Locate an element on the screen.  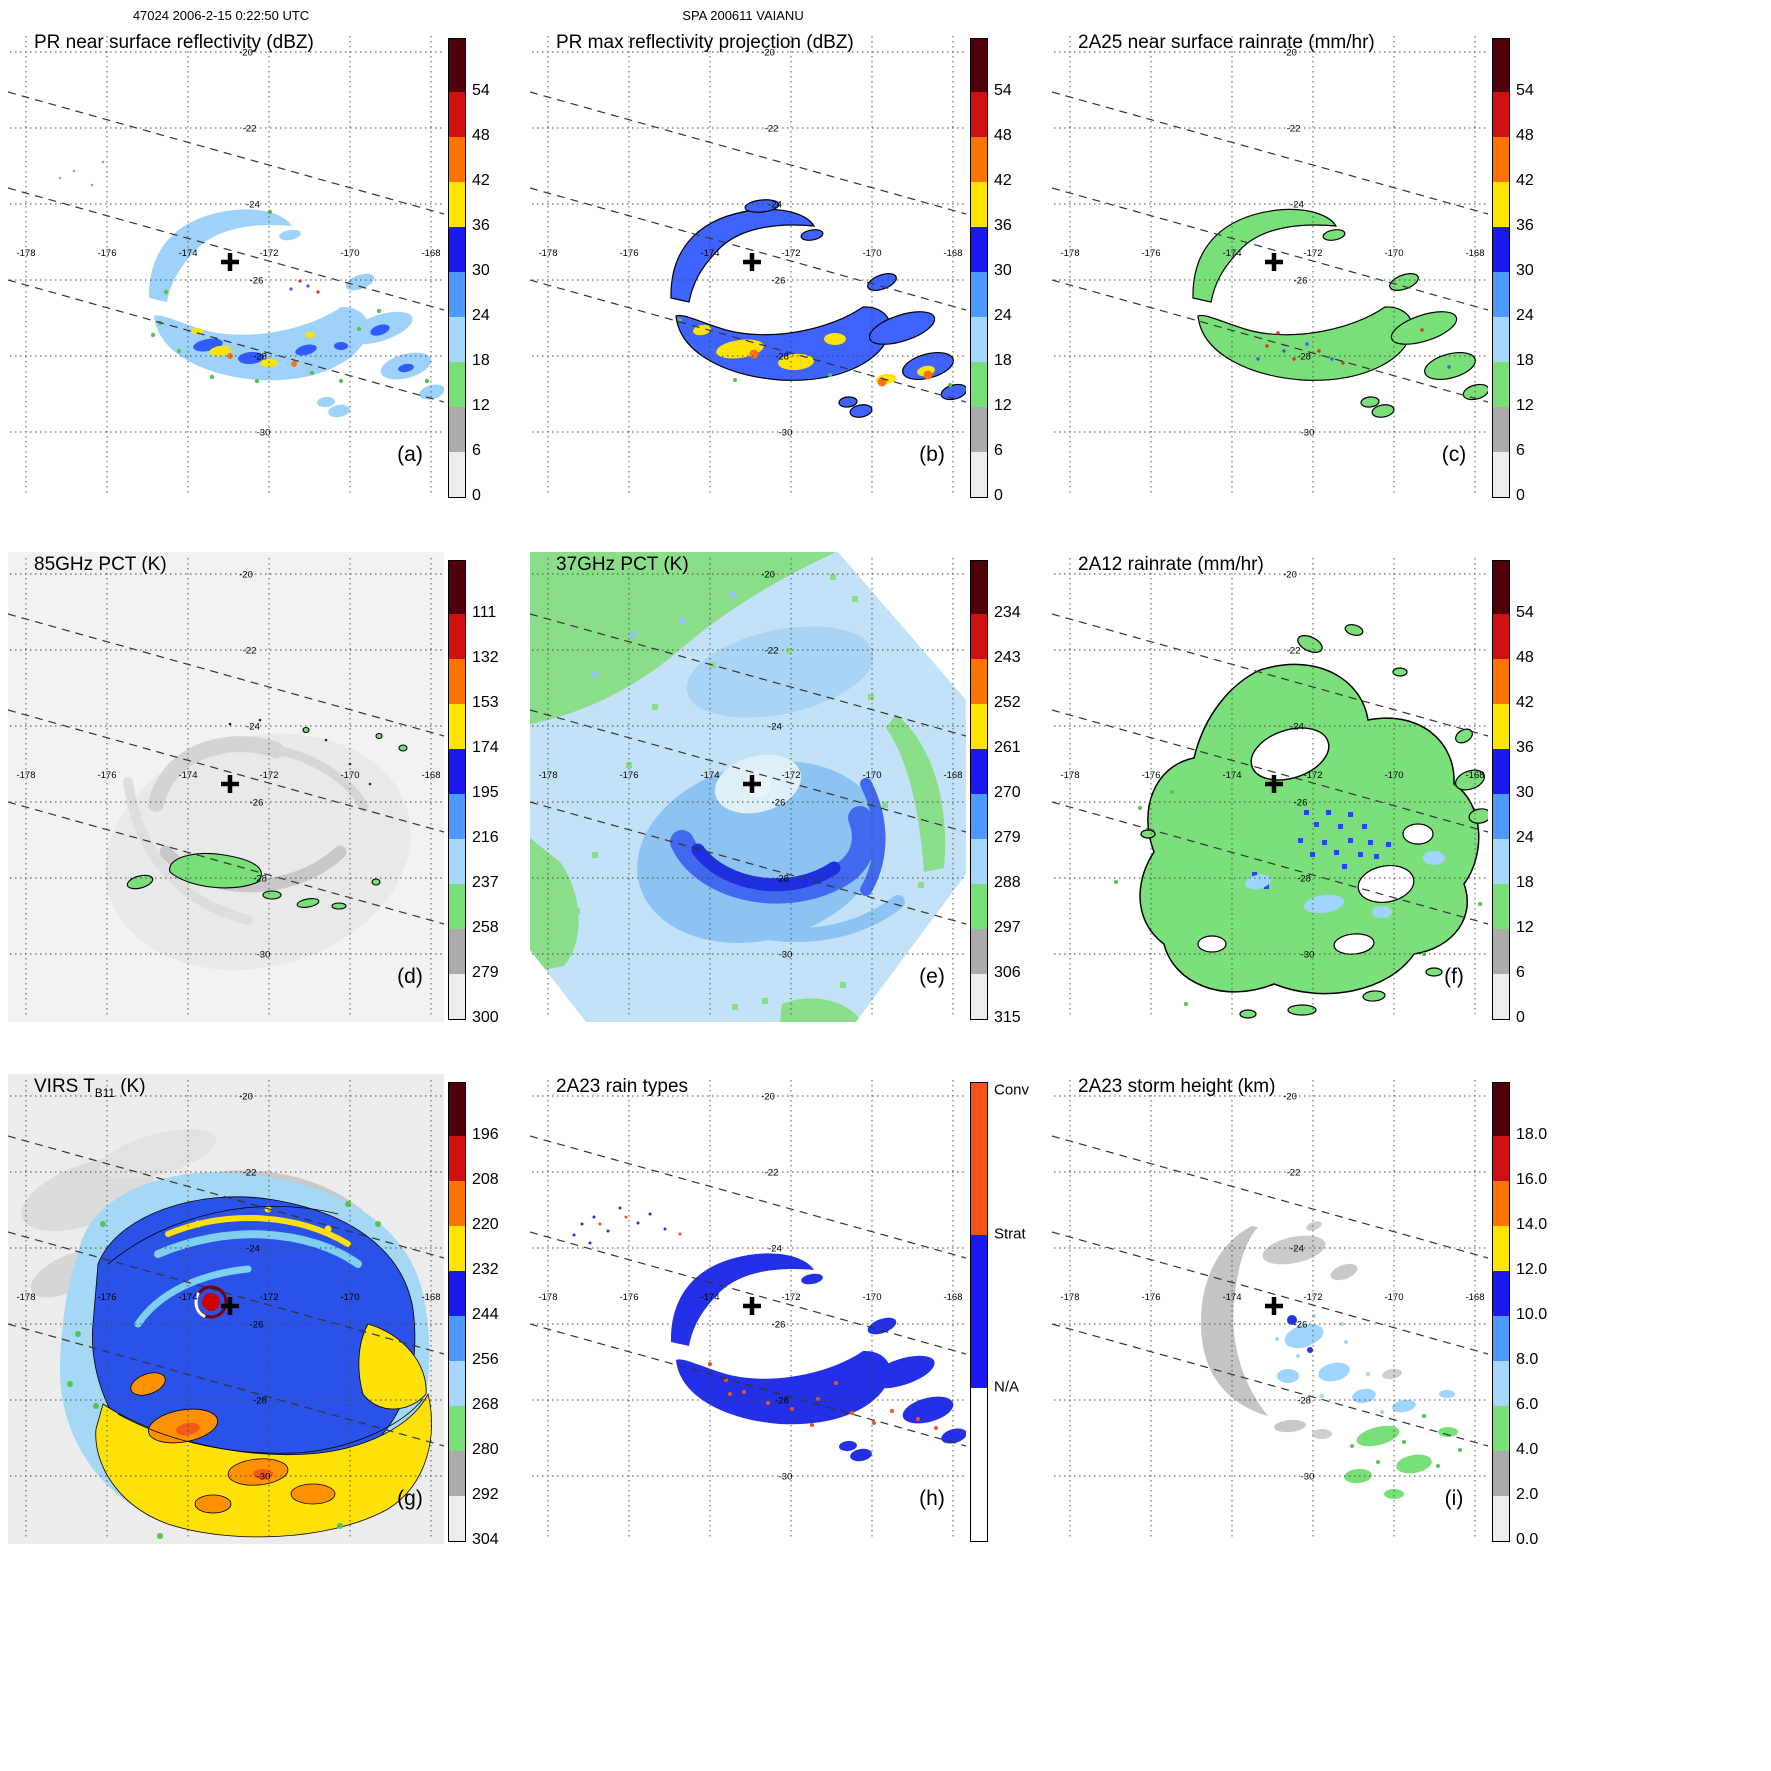
lat-label: -26 is located at coordinates (257, 281).